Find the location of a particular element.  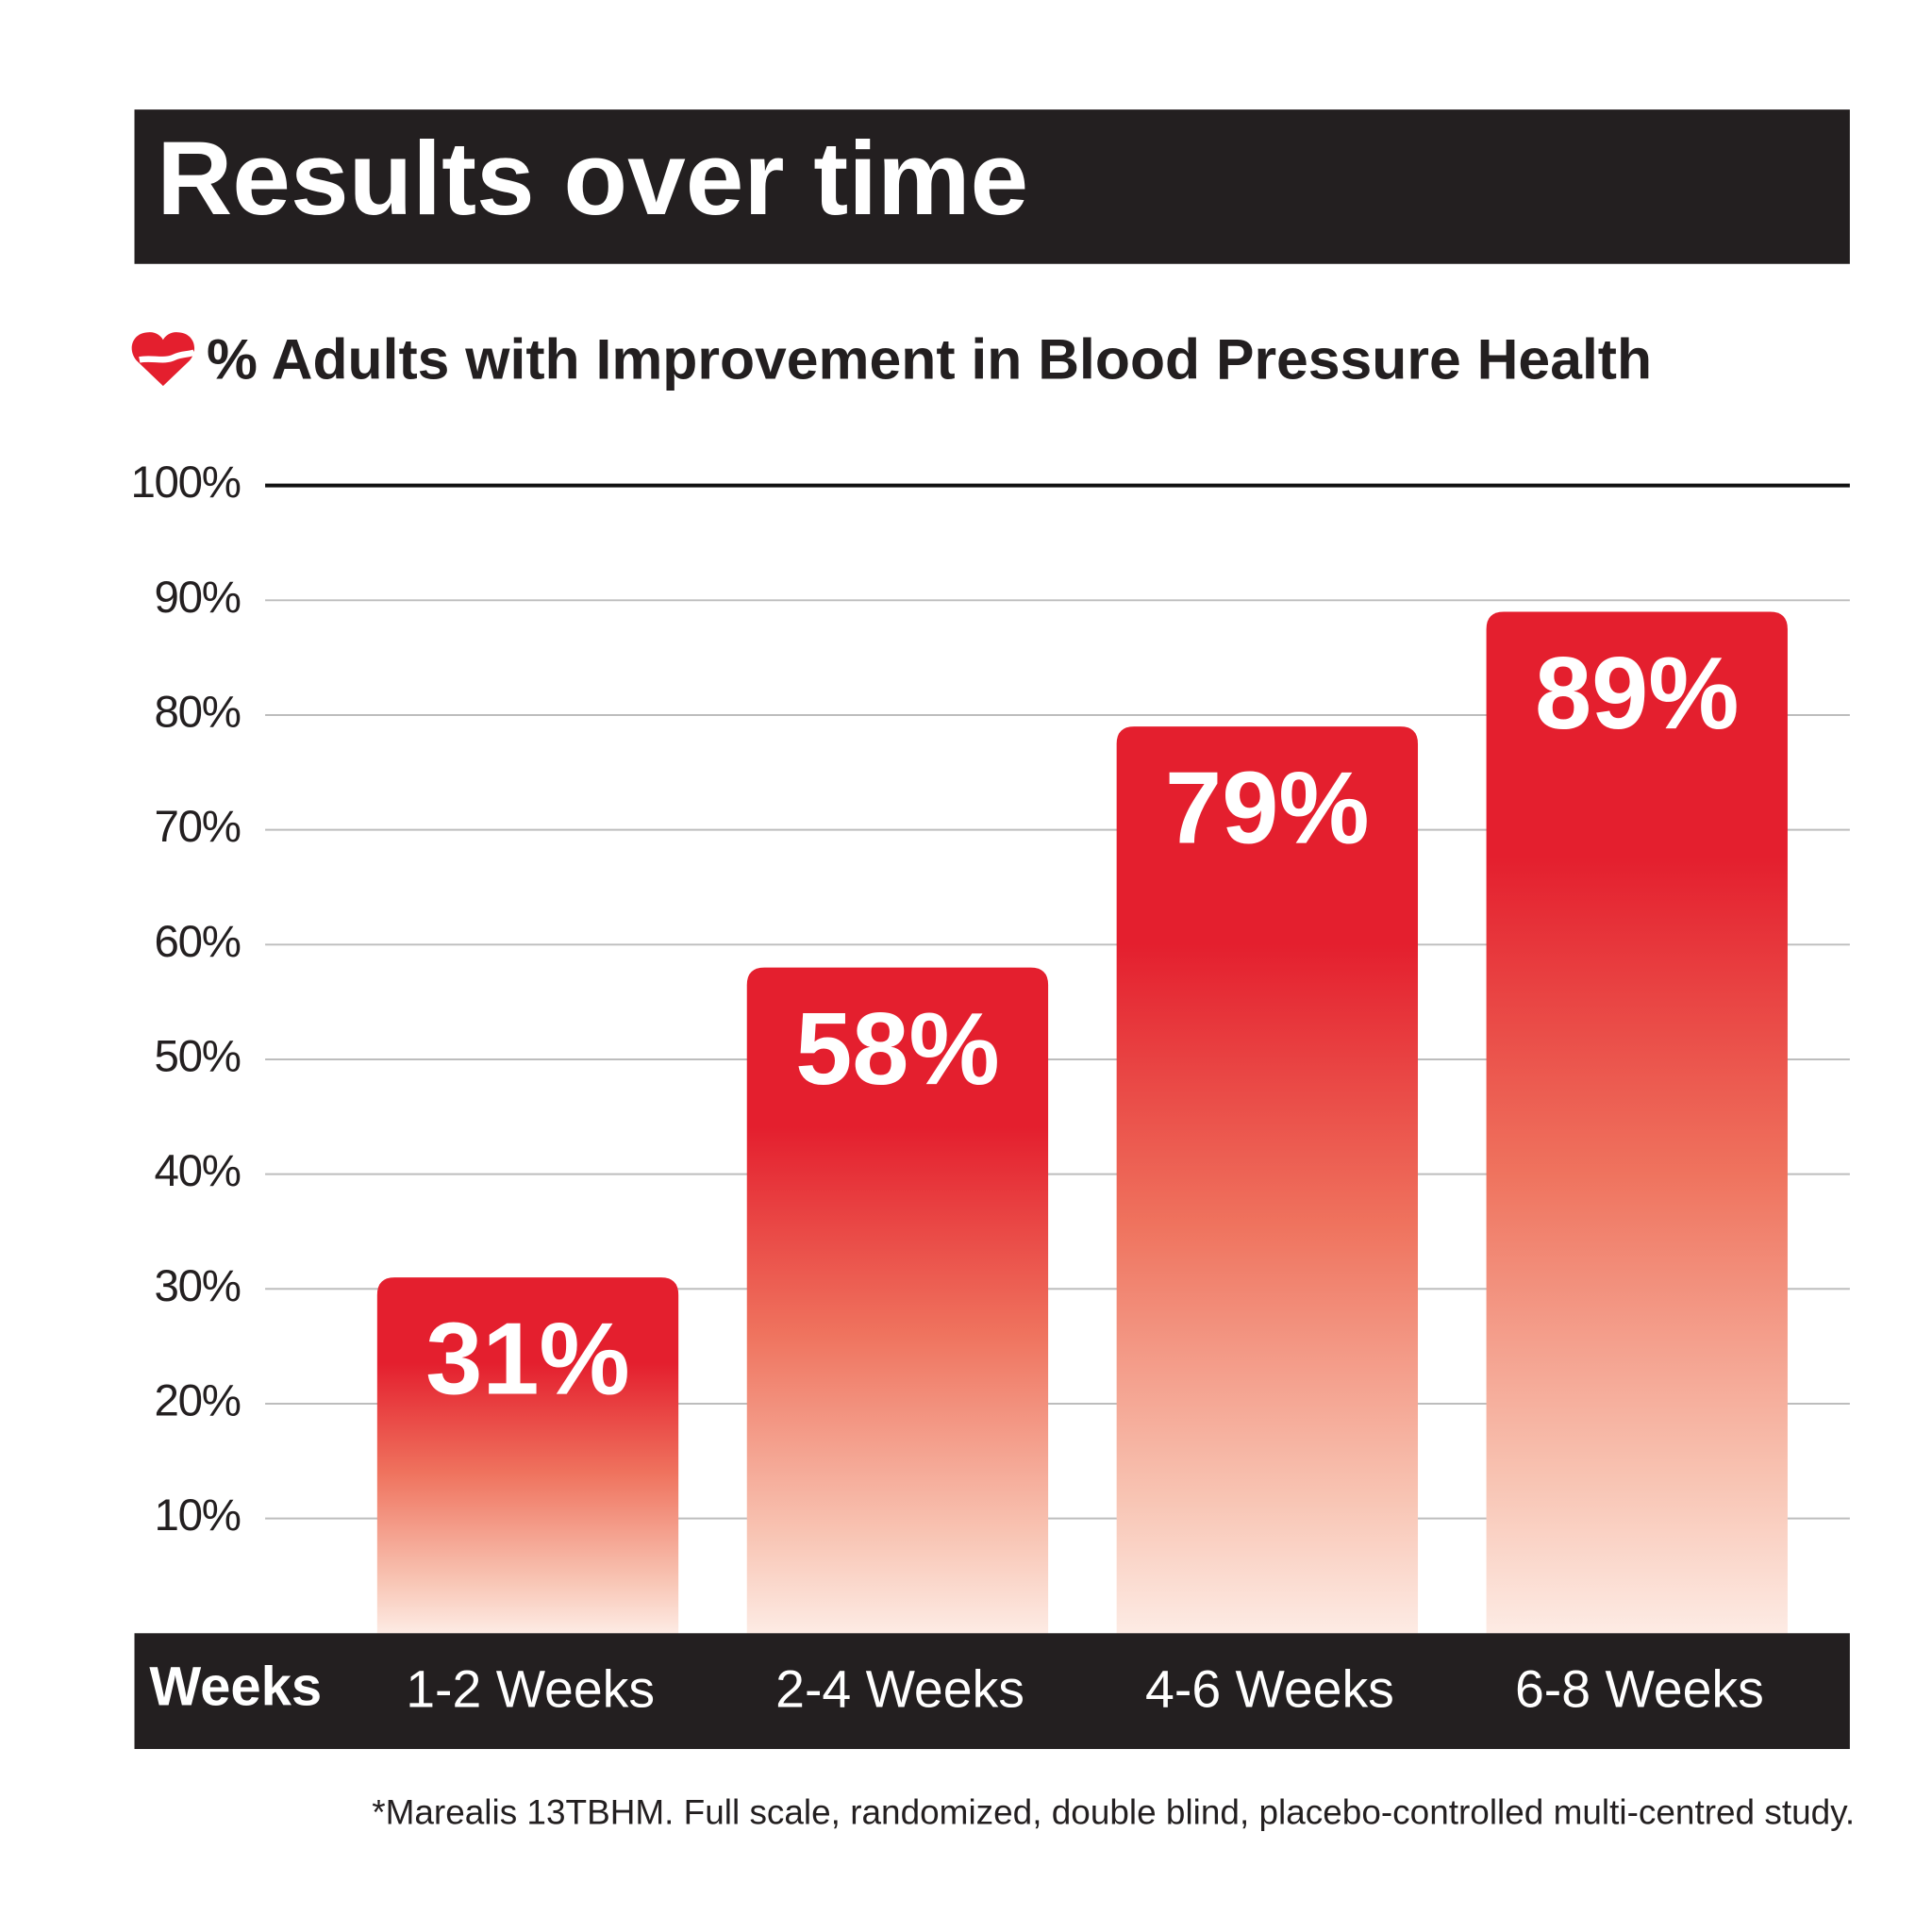

bar-value-label: 79% is located at coordinates (1267, 808).